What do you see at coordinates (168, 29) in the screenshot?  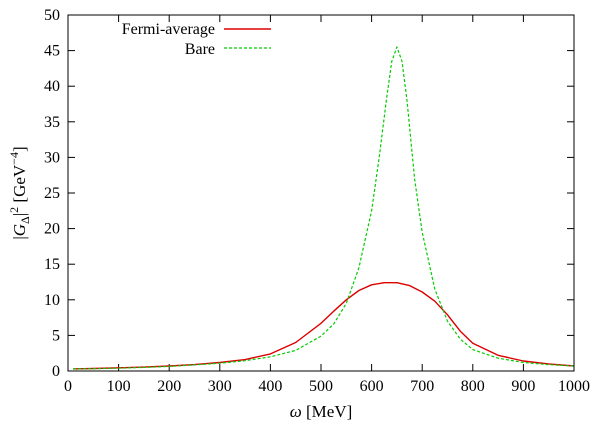 I see `legend-label-fermi: Fermi-average` at bounding box center [168, 29].